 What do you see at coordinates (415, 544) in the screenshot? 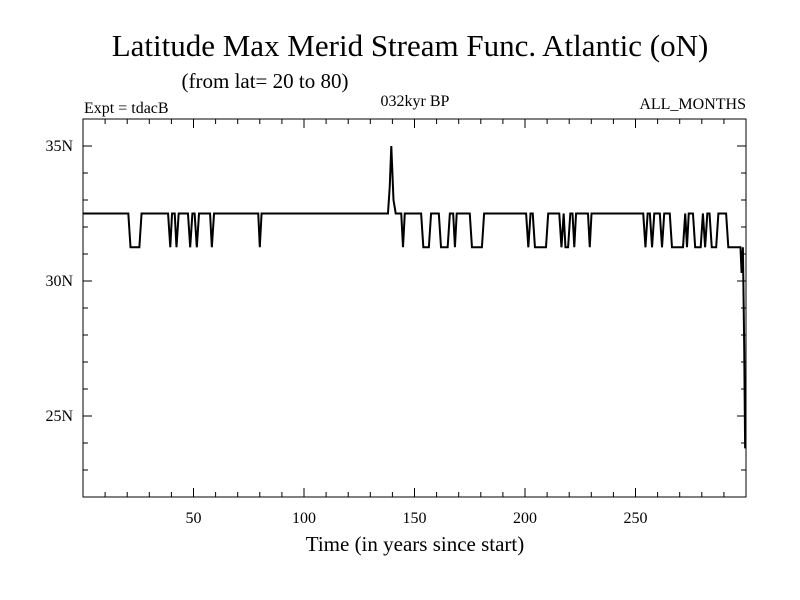
I see `x-axis-label: Time (in years since start)` at bounding box center [415, 544].